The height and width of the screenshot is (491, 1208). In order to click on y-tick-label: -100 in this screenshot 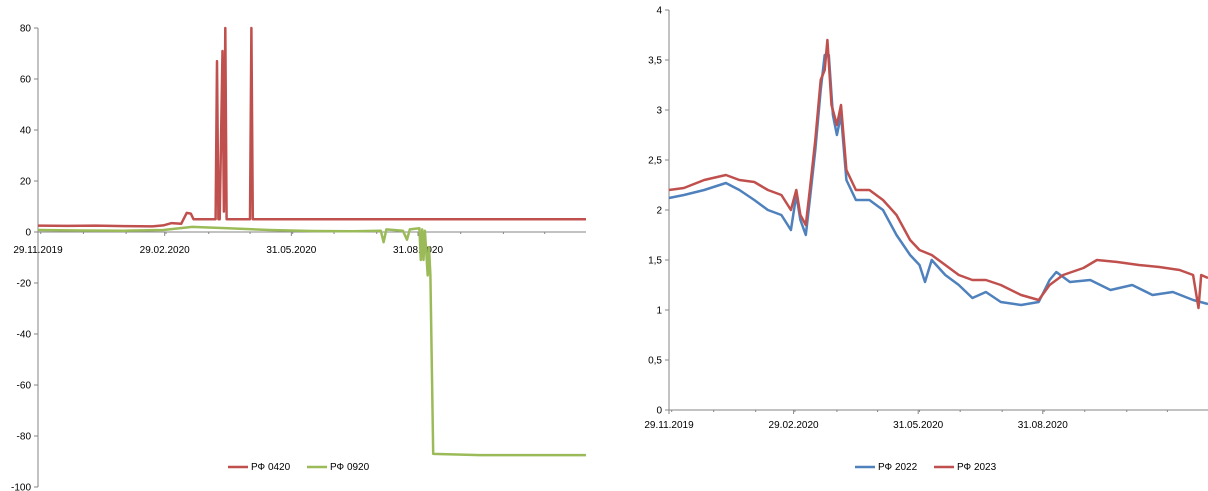, I will do `click(21, 487)`.